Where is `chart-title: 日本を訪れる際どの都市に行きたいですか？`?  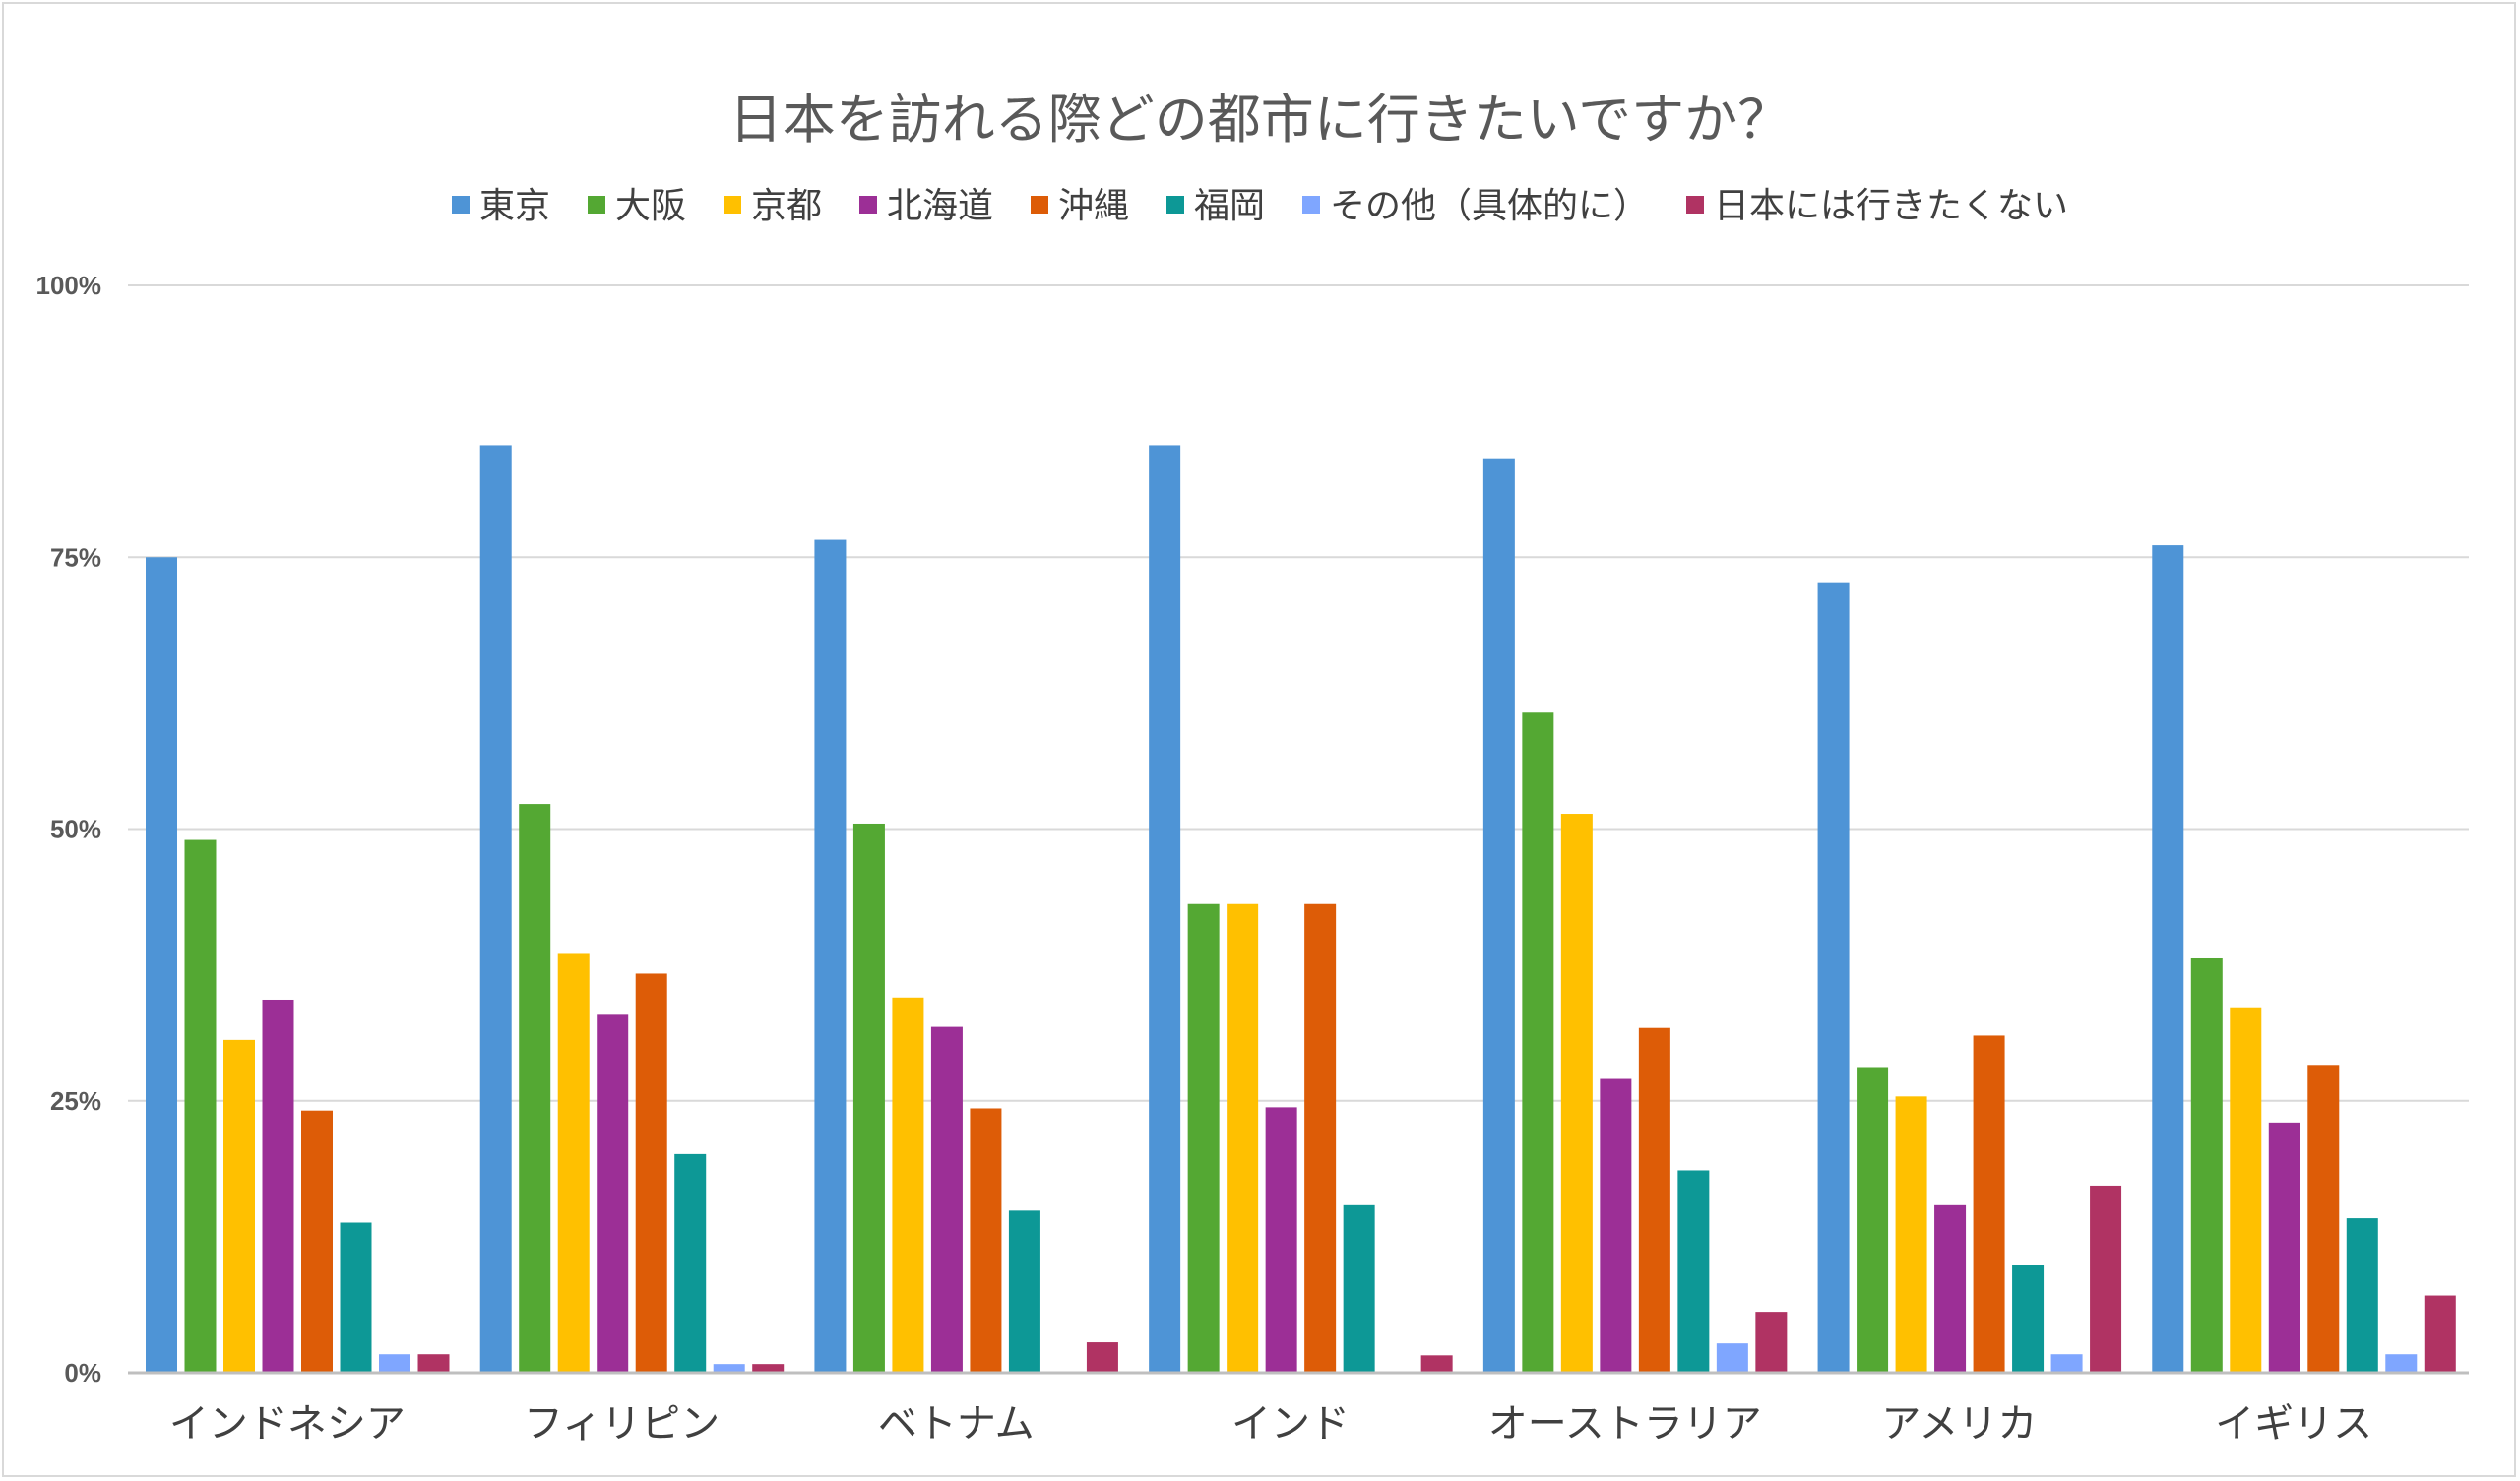
chart-title: 日本を訪れる際どの都市に行きたいですか？ is located at coordinates (1260, 120).